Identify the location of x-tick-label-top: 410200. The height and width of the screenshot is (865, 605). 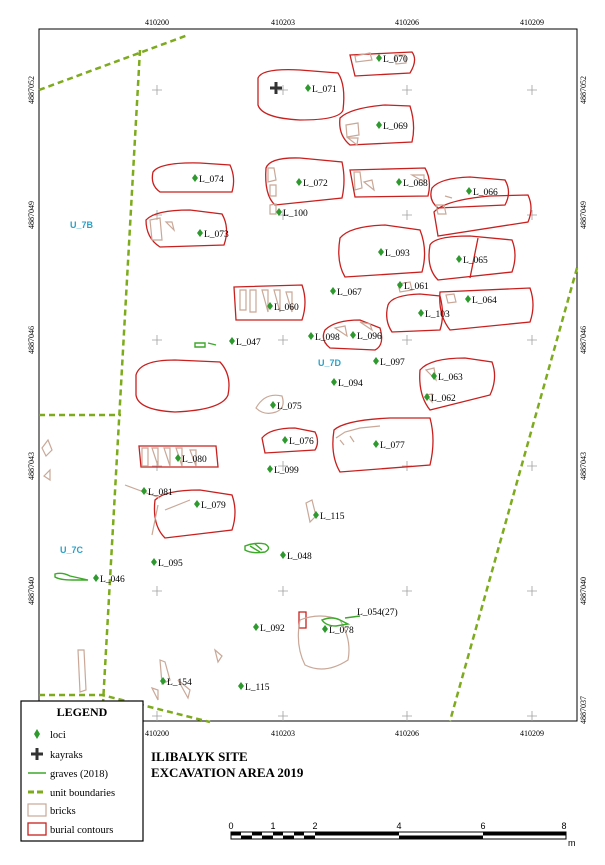
(157, 22).